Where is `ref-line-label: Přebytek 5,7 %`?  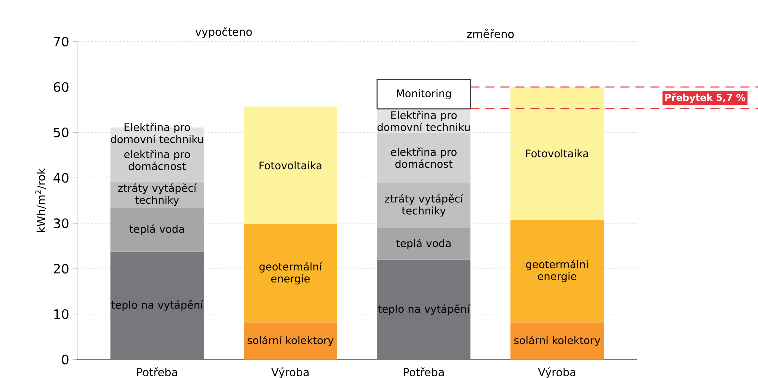
ref-line-label: Přebytek 5,7 % is located at coordinates (706, 99).